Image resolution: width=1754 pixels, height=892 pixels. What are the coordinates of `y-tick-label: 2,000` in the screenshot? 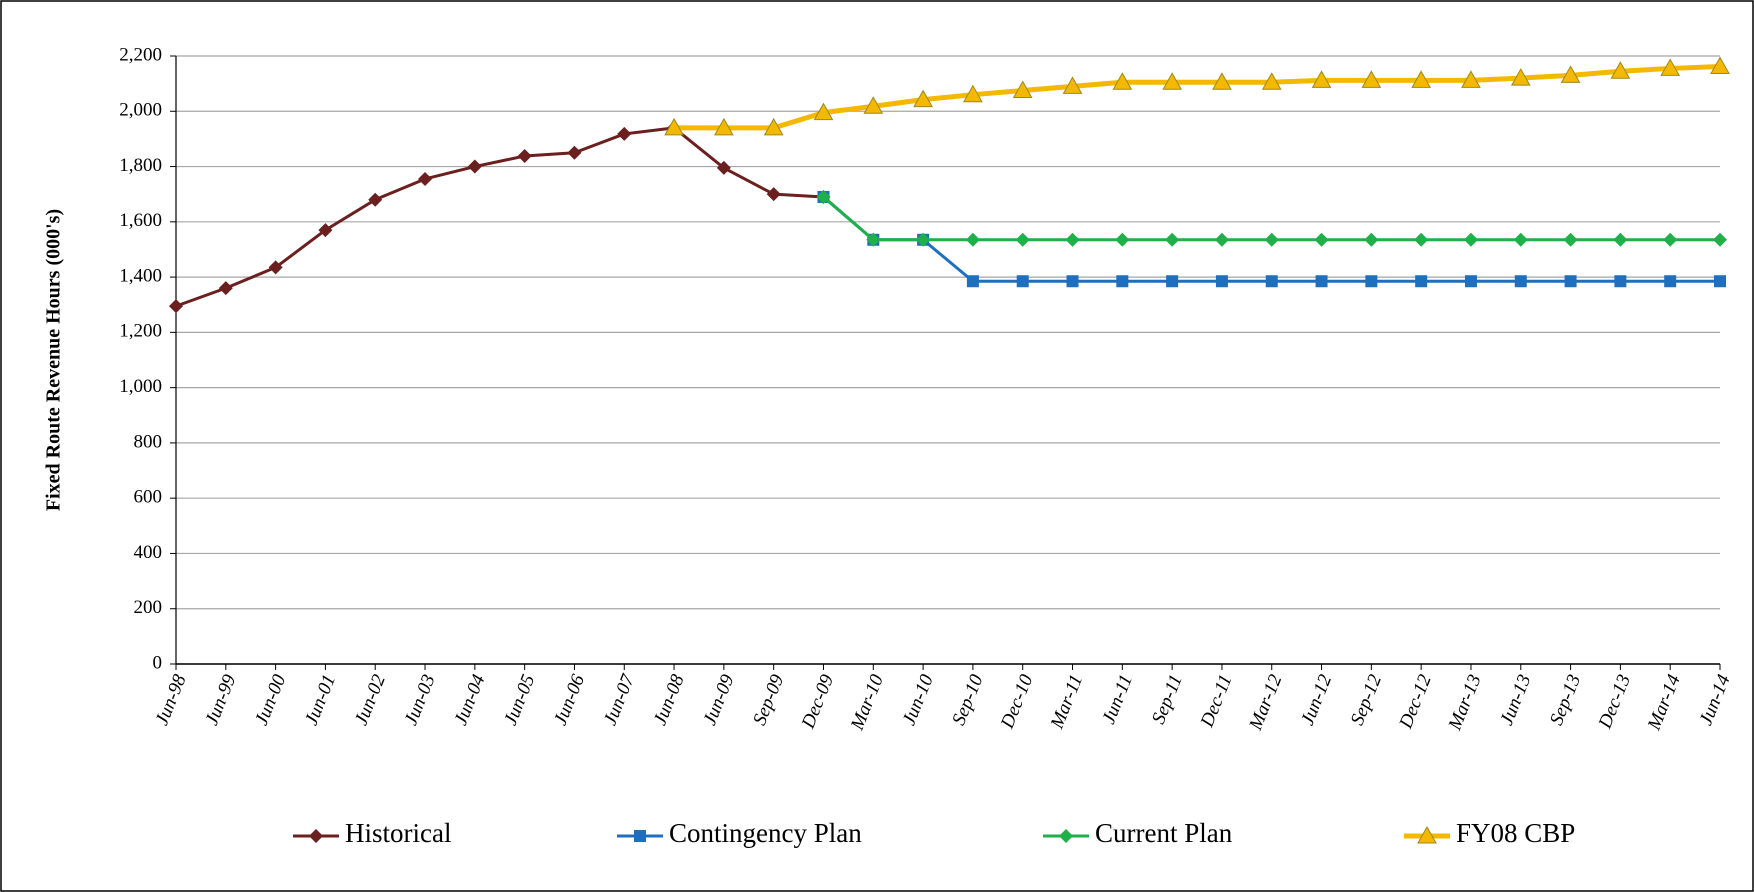 It's located at (140, 110).